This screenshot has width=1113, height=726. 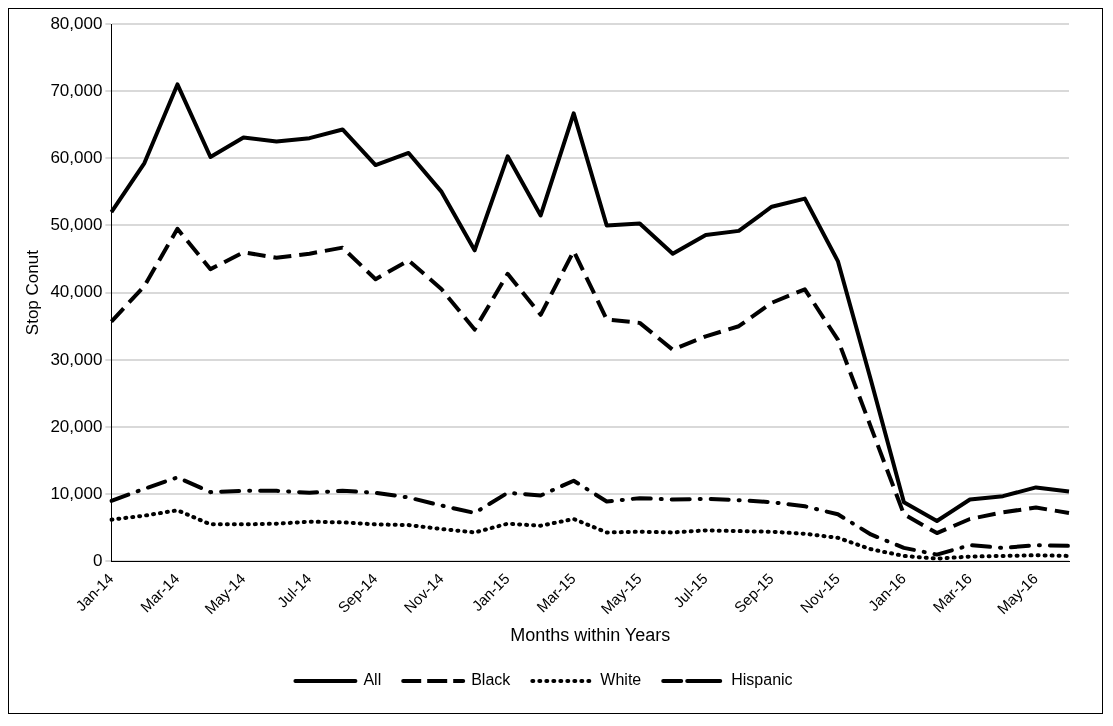 What do you see at coordinates (32, 292) in the screenshot?
I see `y-axis-title: Stop Conut` at bounding box center [32, 292].